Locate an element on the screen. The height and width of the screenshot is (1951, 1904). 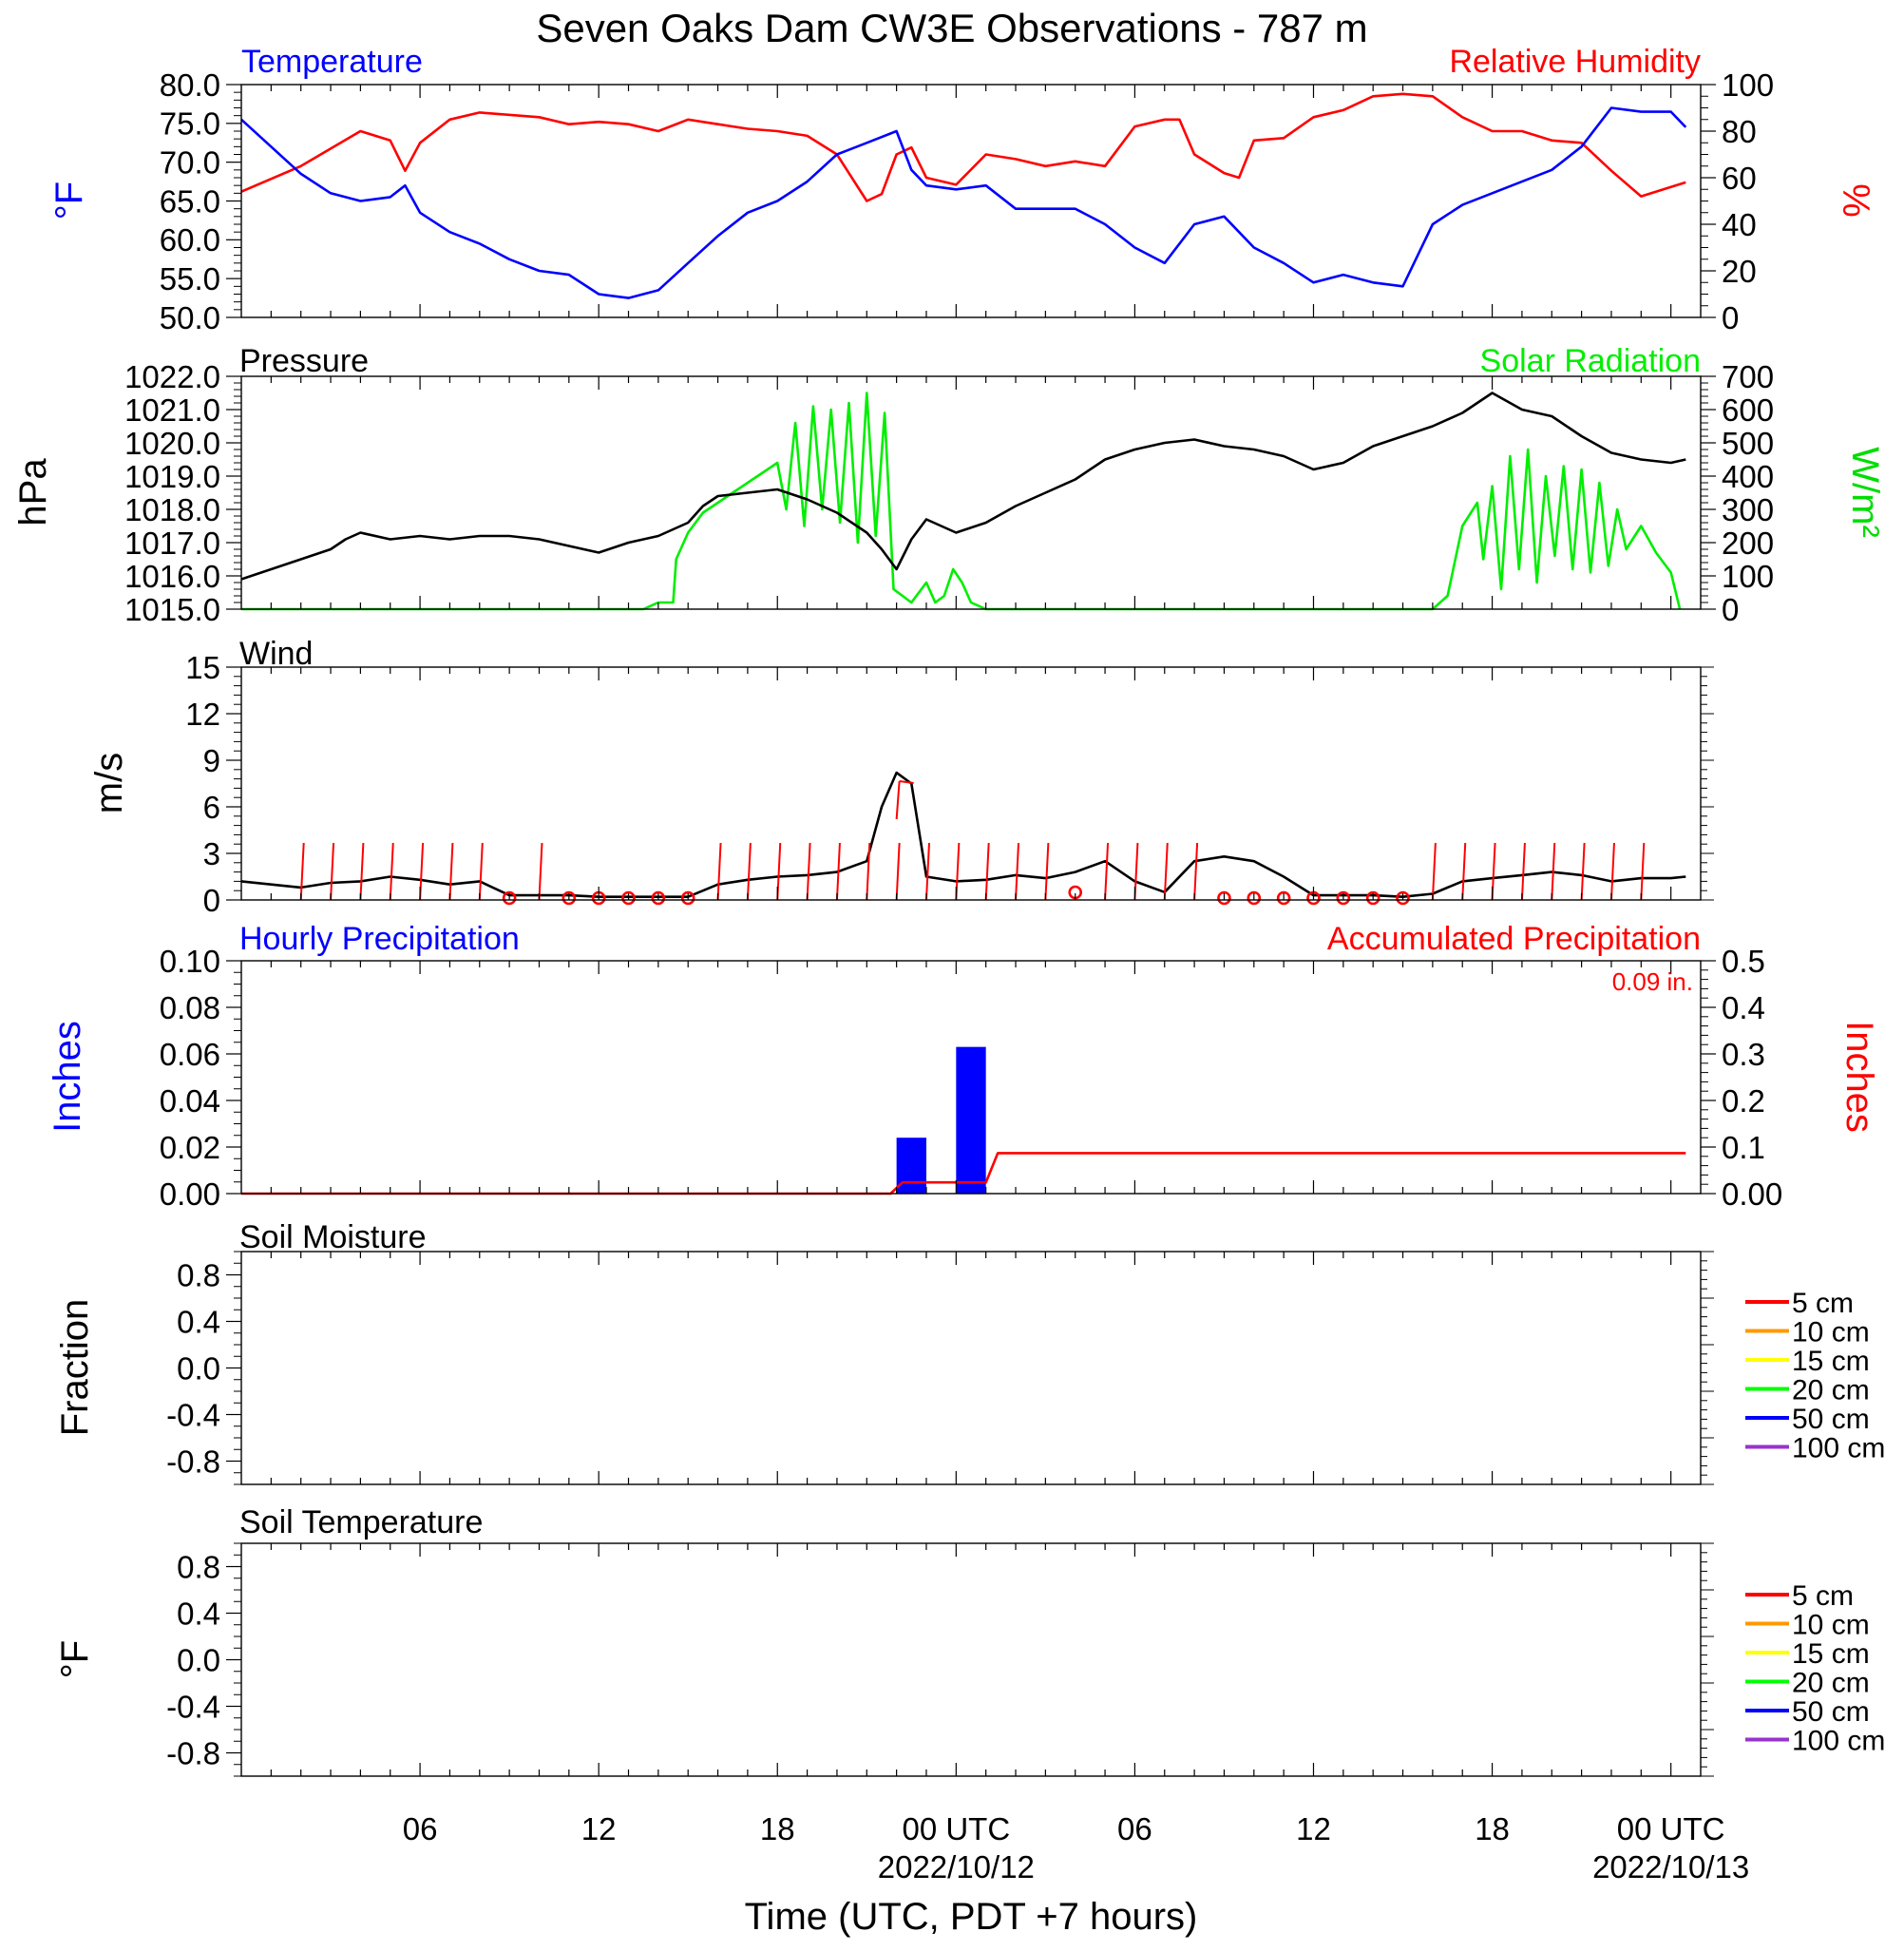
left-y-tick-label: 0.8 is located at coordinates (198, 1568).